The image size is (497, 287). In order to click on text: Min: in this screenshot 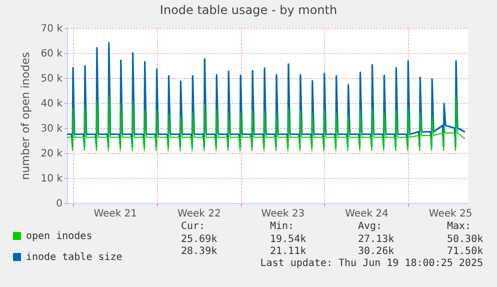, I will do `click(282, 227)`.